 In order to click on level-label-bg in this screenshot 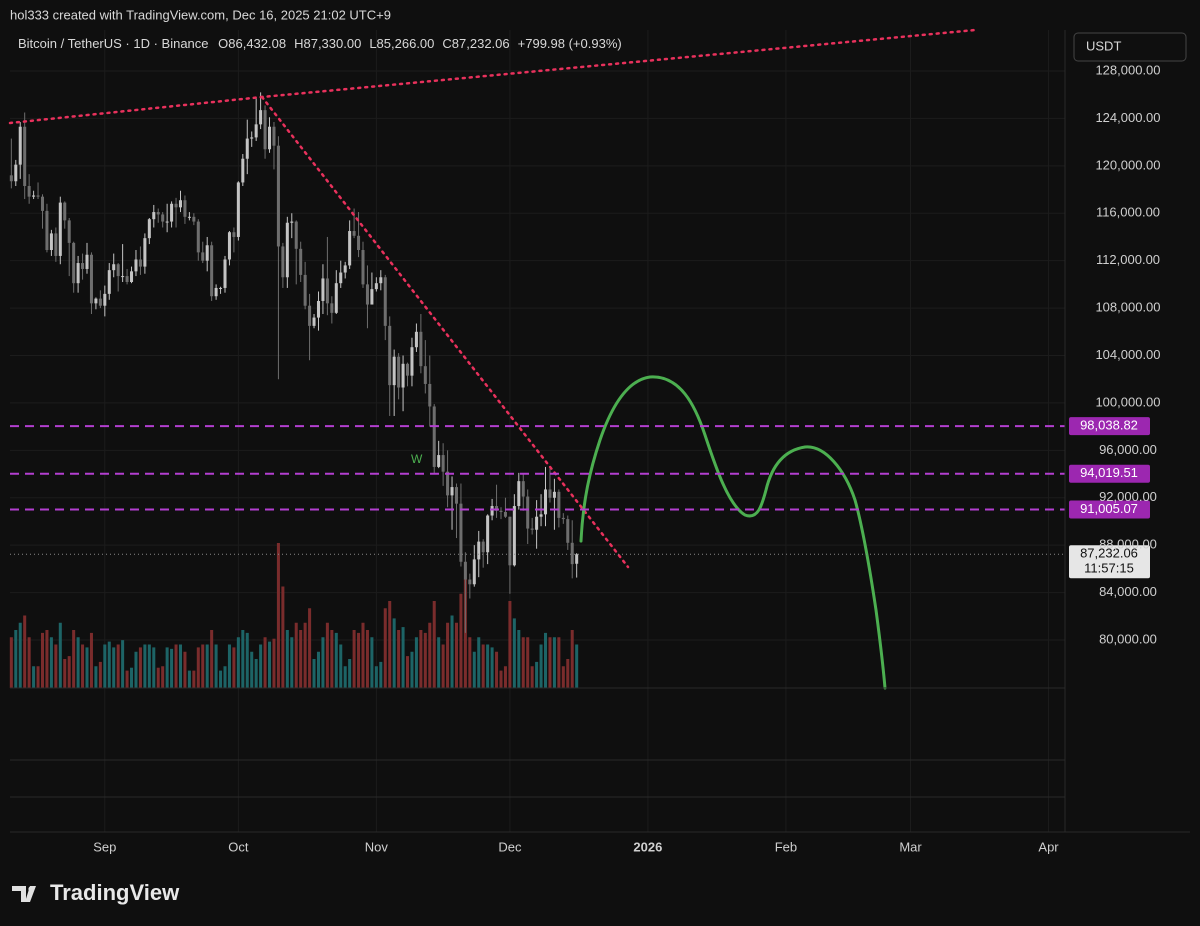, I will do `click(1109, 509)`.